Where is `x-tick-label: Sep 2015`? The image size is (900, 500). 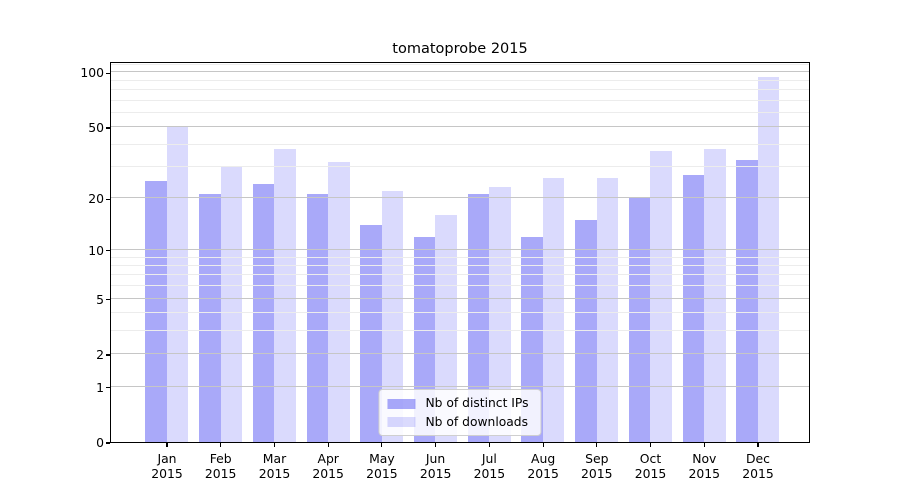
x-tick-label: Sep 2015 is located at coordinates (597, 466).